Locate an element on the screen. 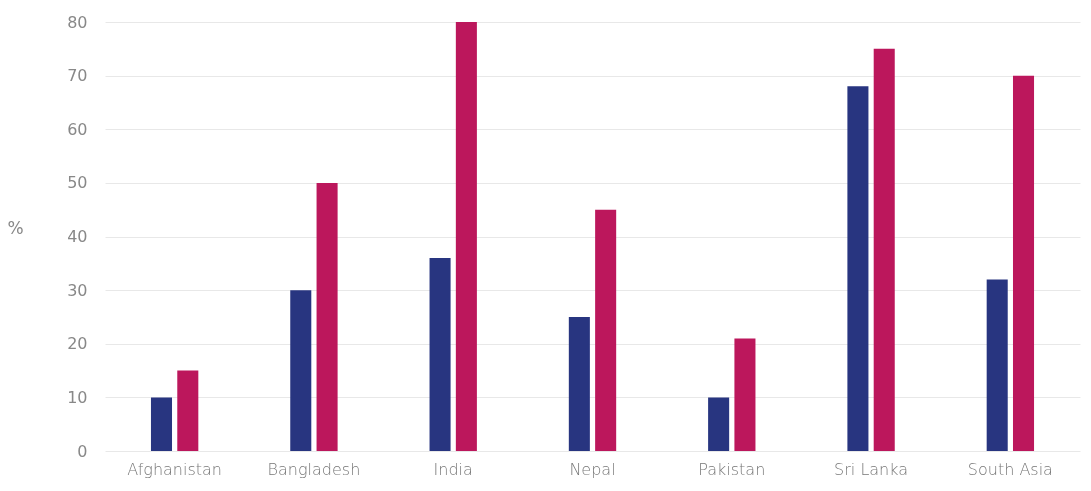 Image resolution: width=1091 pixels, height=491 pixels. y-tick-label: 20 is located at coordinates (77, 344).